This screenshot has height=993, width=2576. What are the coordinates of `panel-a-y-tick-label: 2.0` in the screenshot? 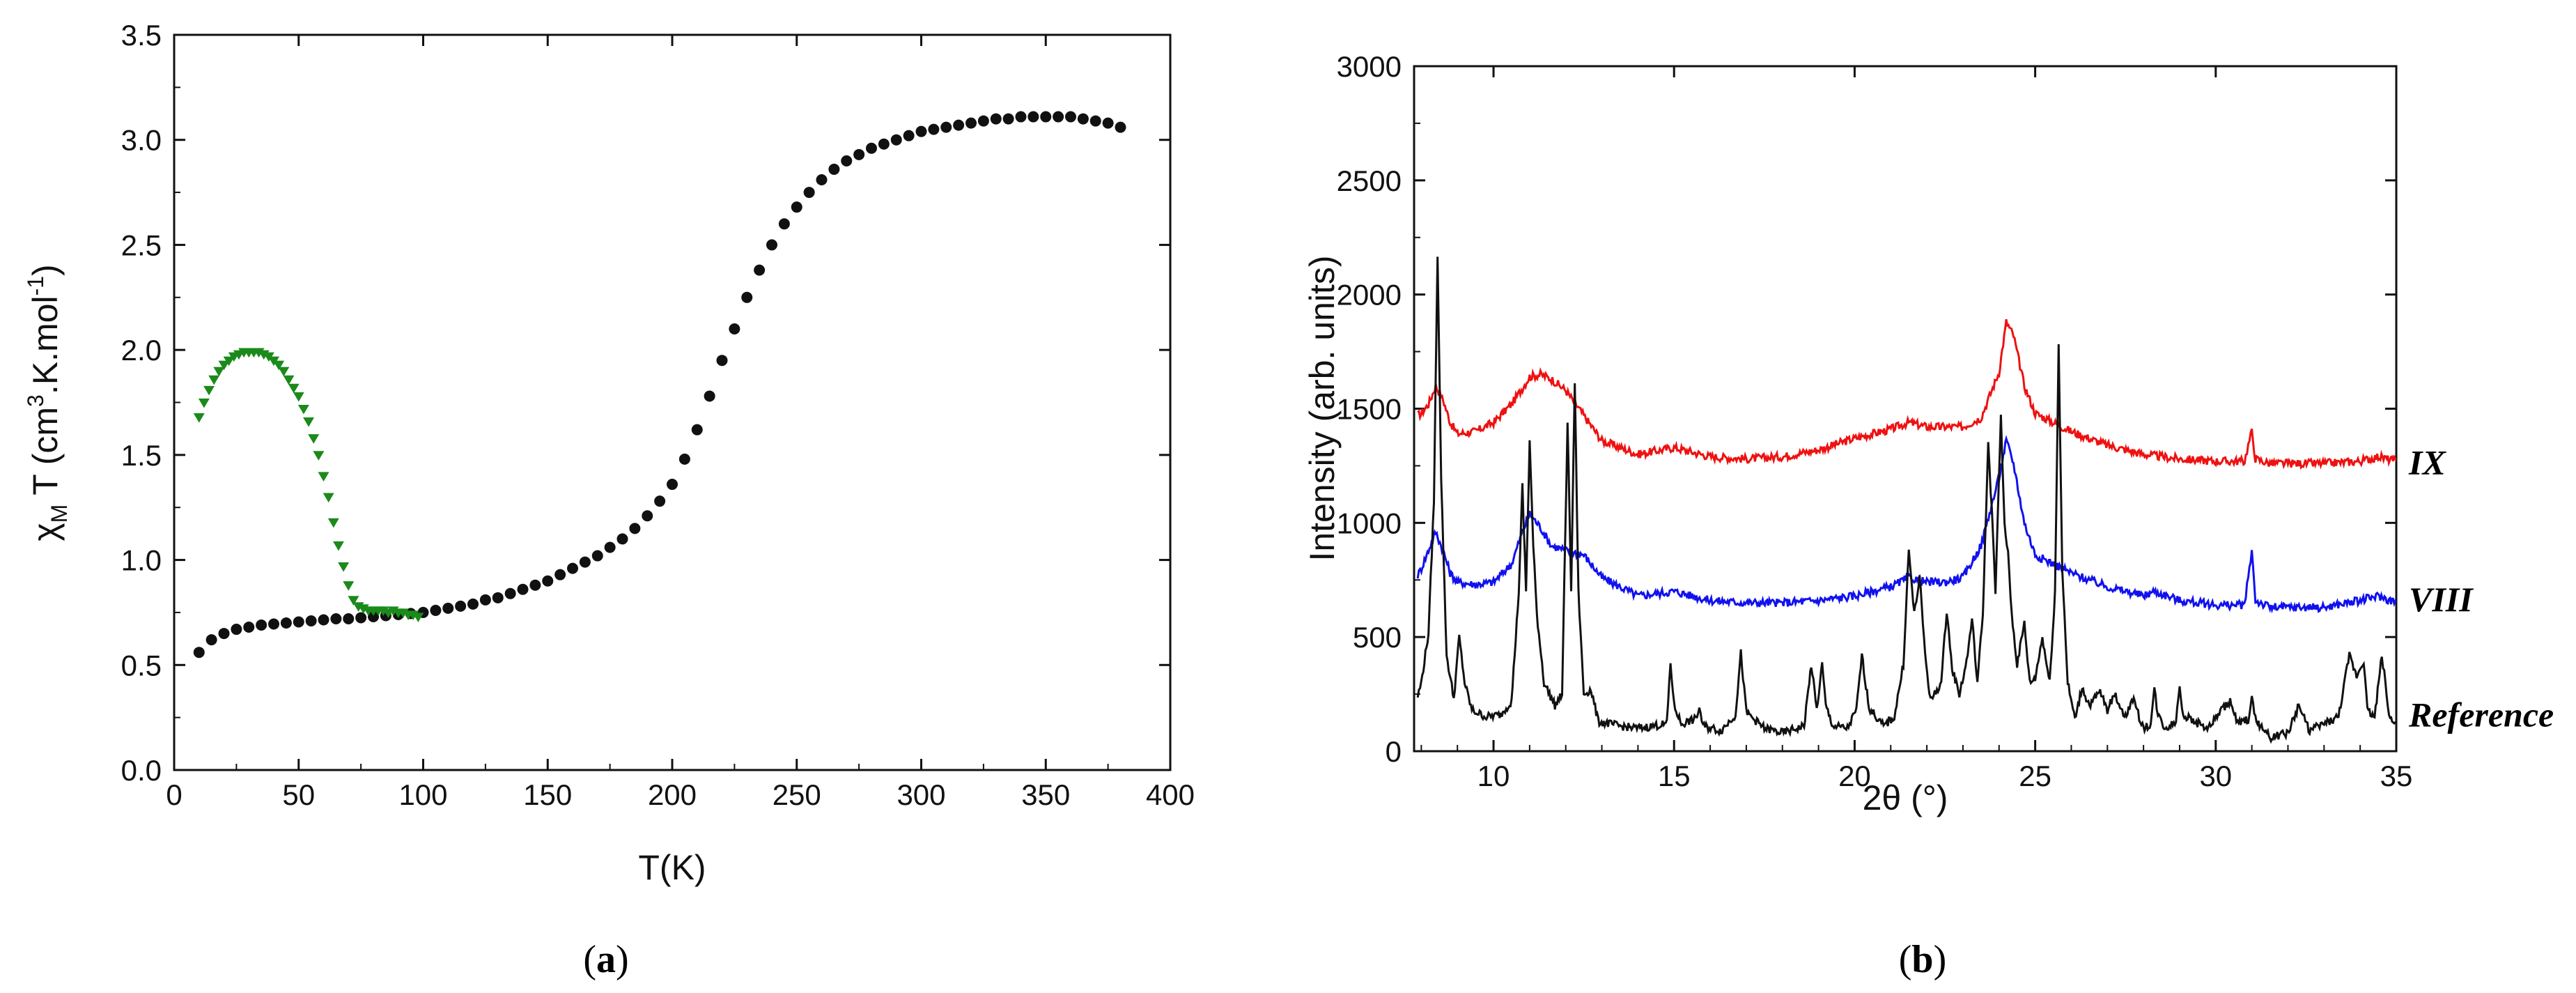 It's located at (141, 350).